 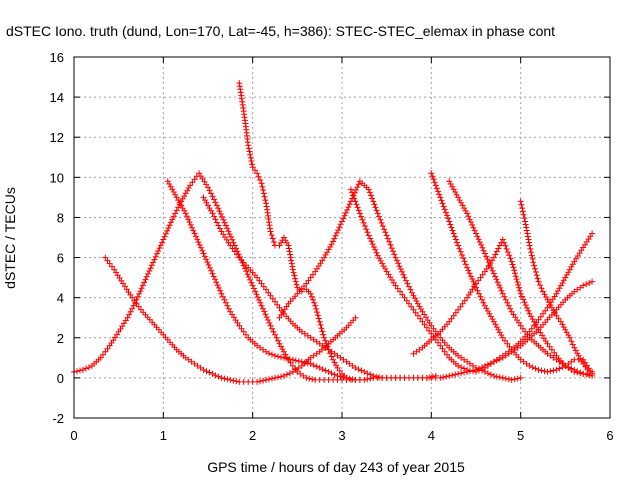 I want to click on x-tick-label: 2, so click(x=252, y=435).